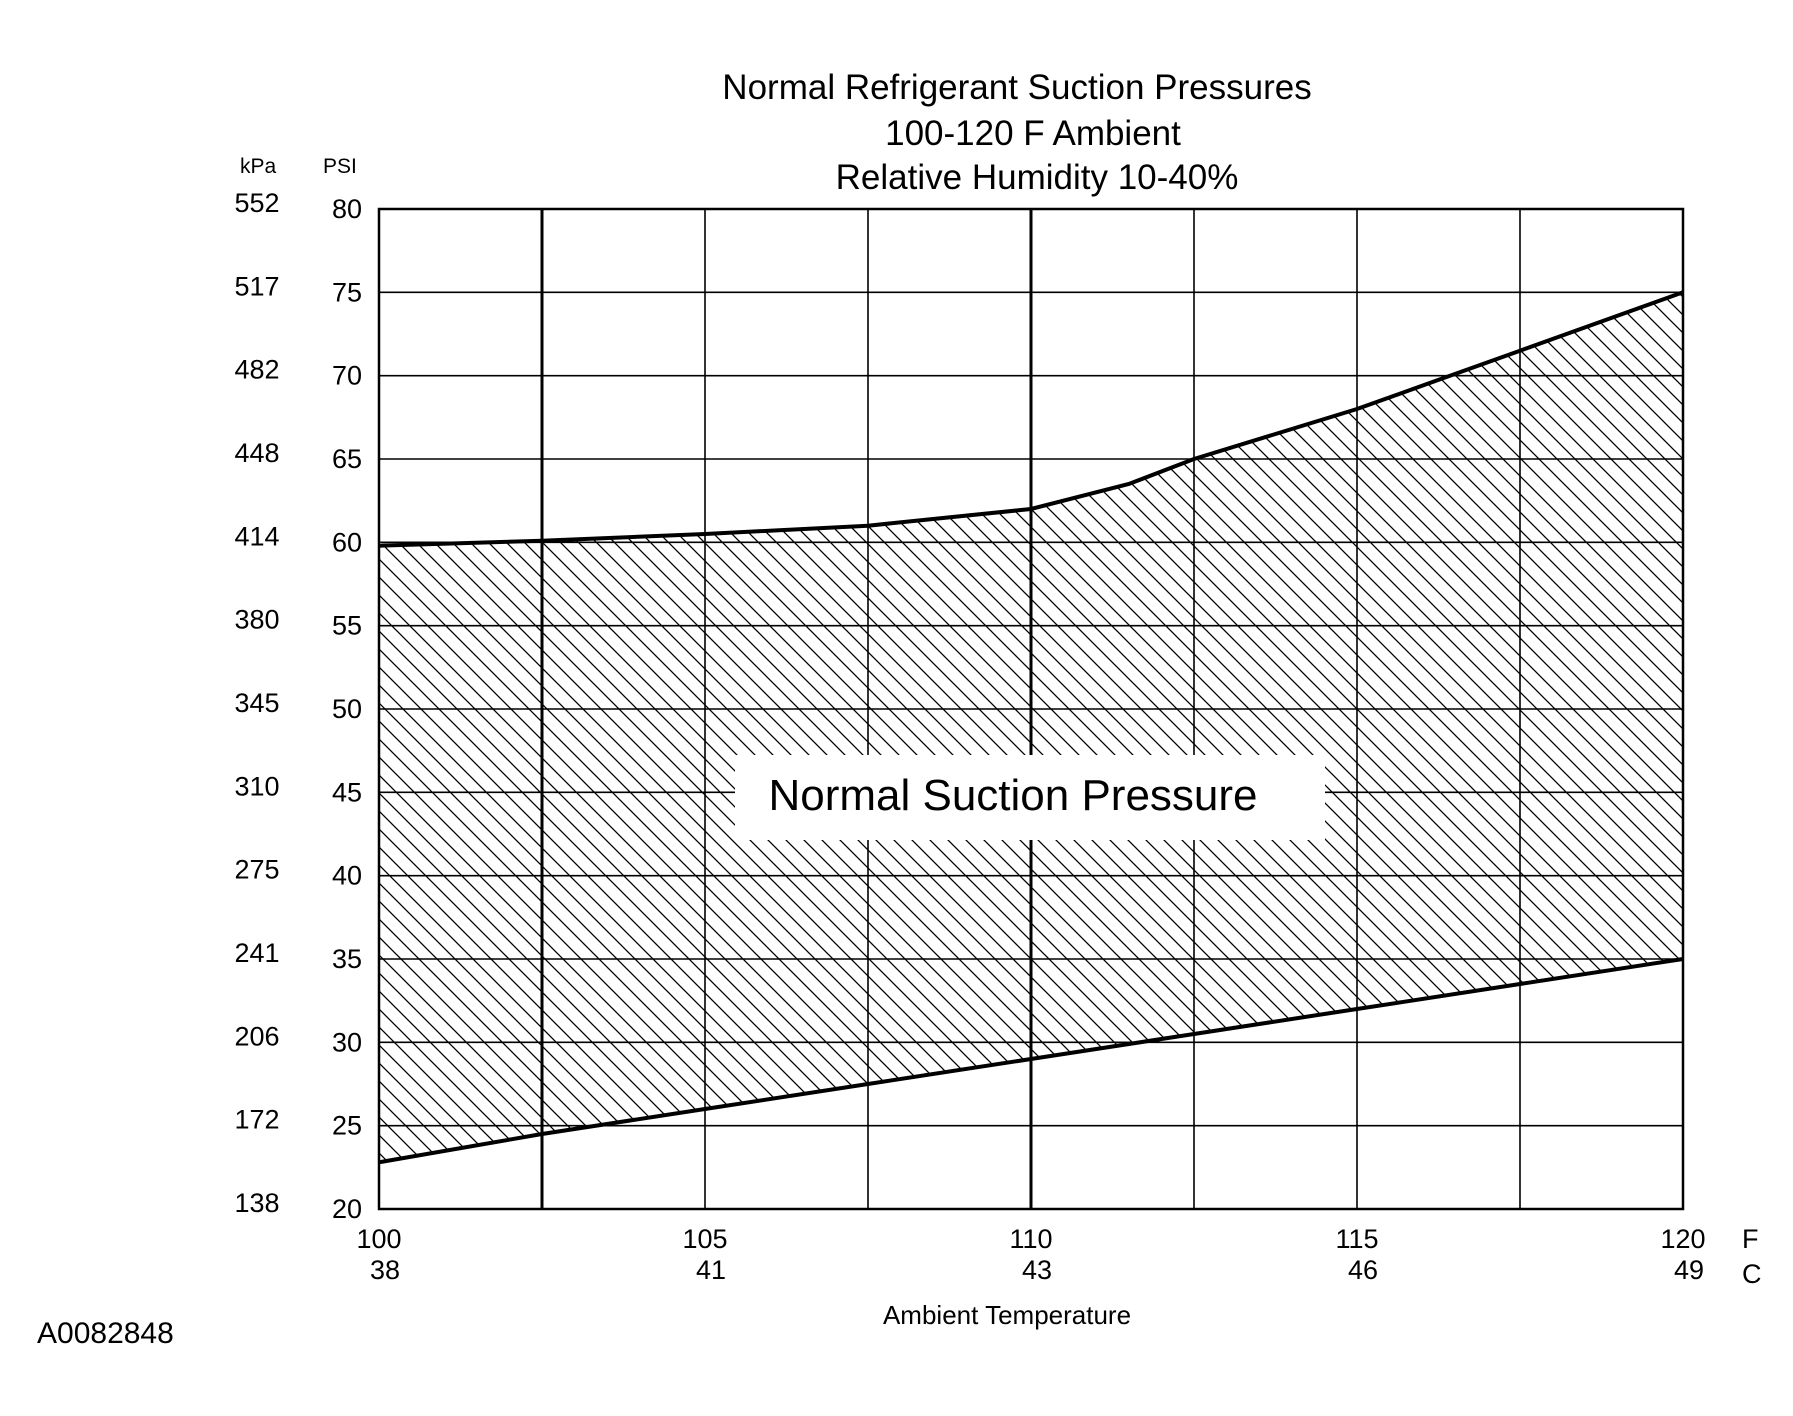 This screenshot has height=1416, width=1793. Describe the element at coordinates (258, 166) in the screenshot. I see `y-unit-kpa: kPa` at that location.